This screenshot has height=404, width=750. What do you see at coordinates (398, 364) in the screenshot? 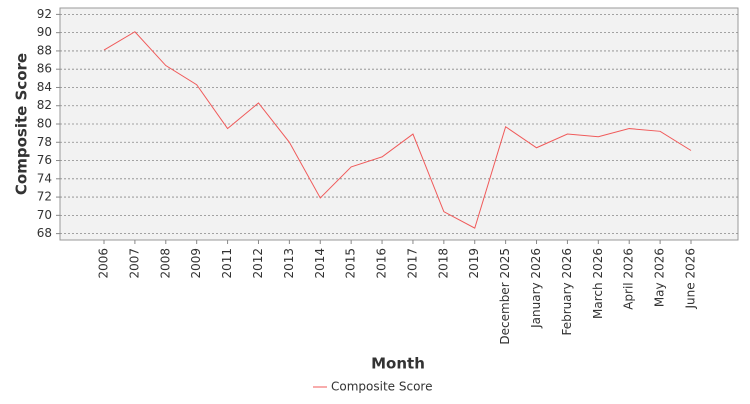
I see `x-axis-title: Month` at bounding box center [398, 364].